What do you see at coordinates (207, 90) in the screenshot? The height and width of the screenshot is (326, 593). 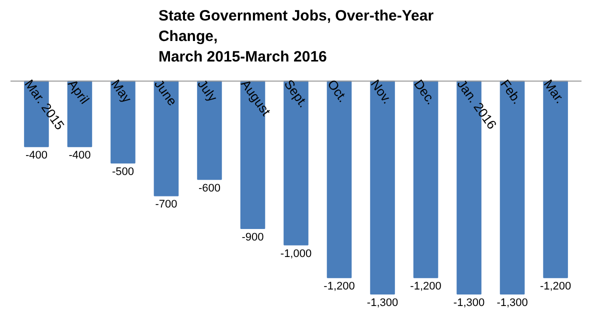 I see `x-tick-label: July` at bounding box center [207, 90].